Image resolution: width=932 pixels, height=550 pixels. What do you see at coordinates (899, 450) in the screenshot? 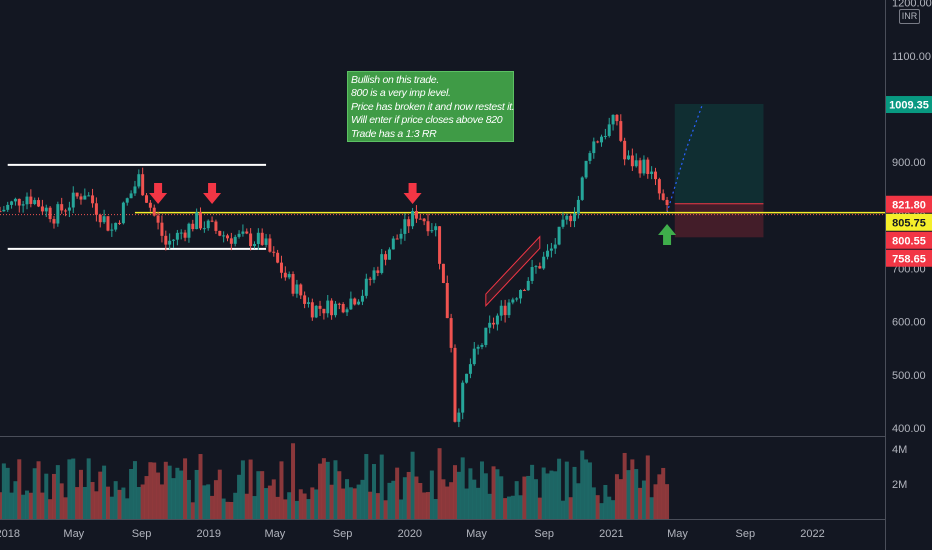
I see `volume-tick-label: 4M` at bounding box center [899, 450].